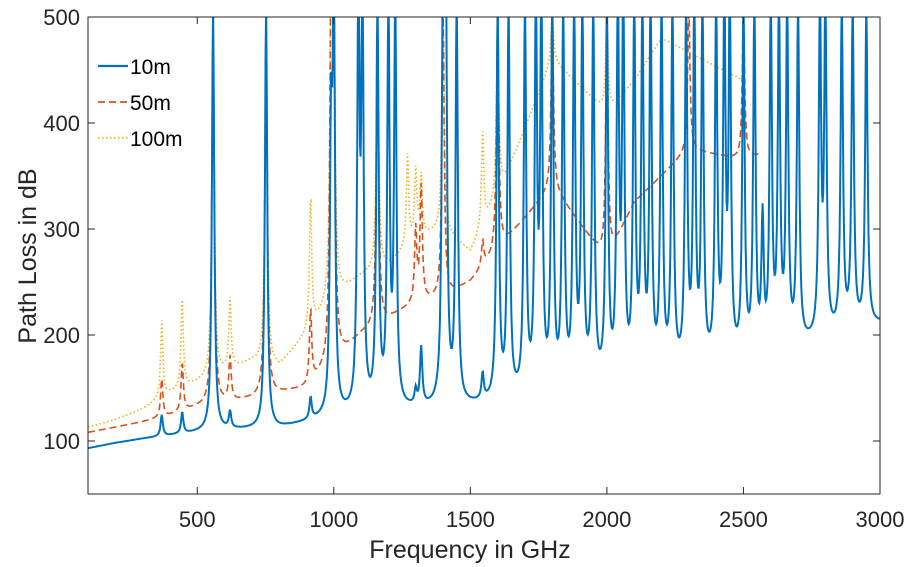 The height and width of the screenshot is (567, 911). I want to click on x-tick-label: 2500, so click(743, 519).